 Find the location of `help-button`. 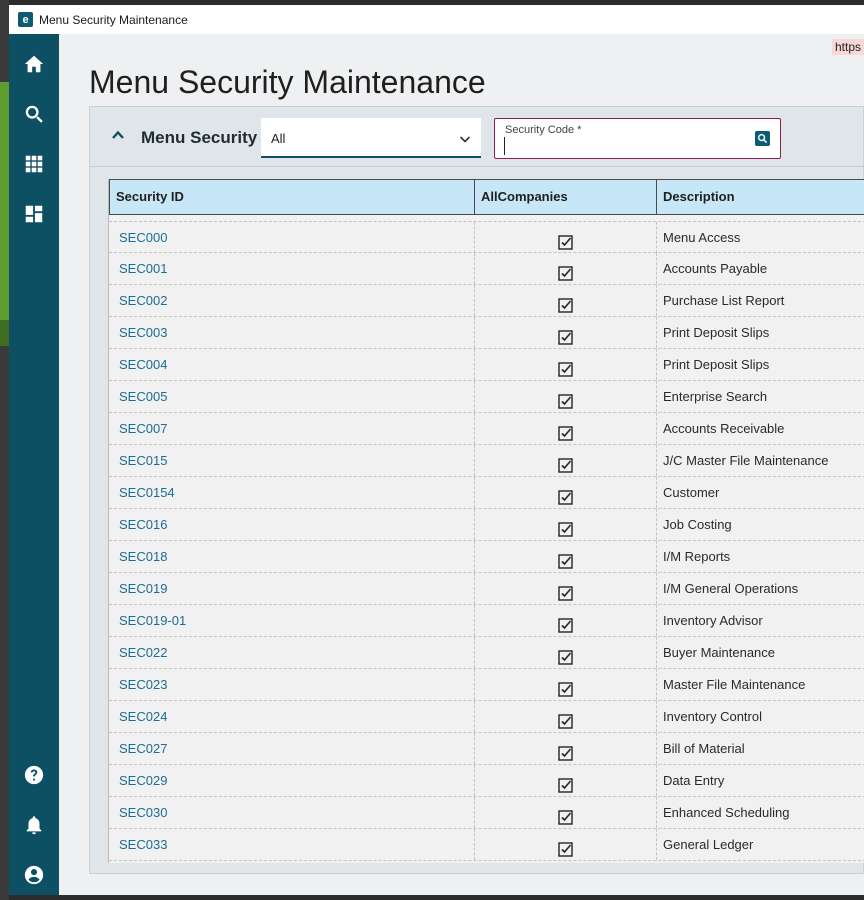

help-button is located at coordinates (34, 775).